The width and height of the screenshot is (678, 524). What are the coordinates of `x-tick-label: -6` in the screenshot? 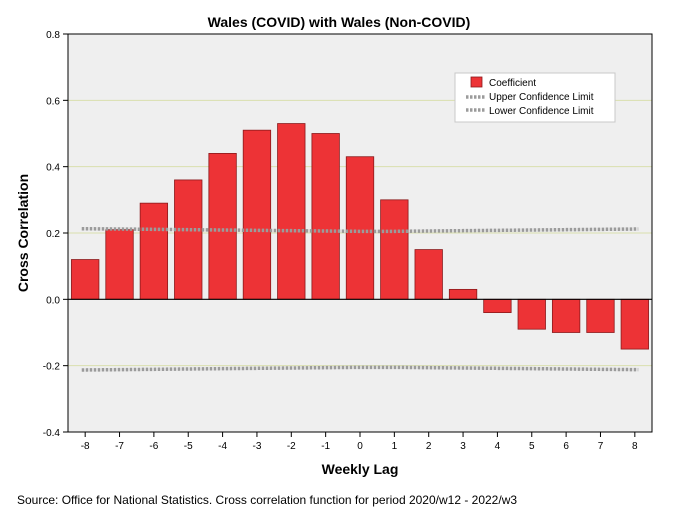 It's located at (153, 446).